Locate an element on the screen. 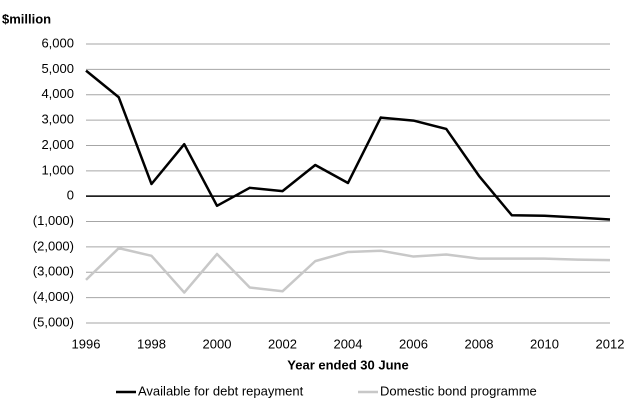 The height and width of the screenshot is (403, 626). y-tick-label: (4,000) is located at coordinates (53, 296).